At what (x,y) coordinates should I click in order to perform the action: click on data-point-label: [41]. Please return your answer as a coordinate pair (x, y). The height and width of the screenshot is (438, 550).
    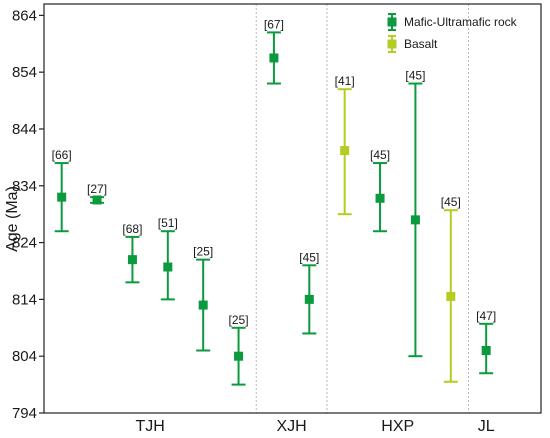
    Looking at the image, I should click on (345, 81).